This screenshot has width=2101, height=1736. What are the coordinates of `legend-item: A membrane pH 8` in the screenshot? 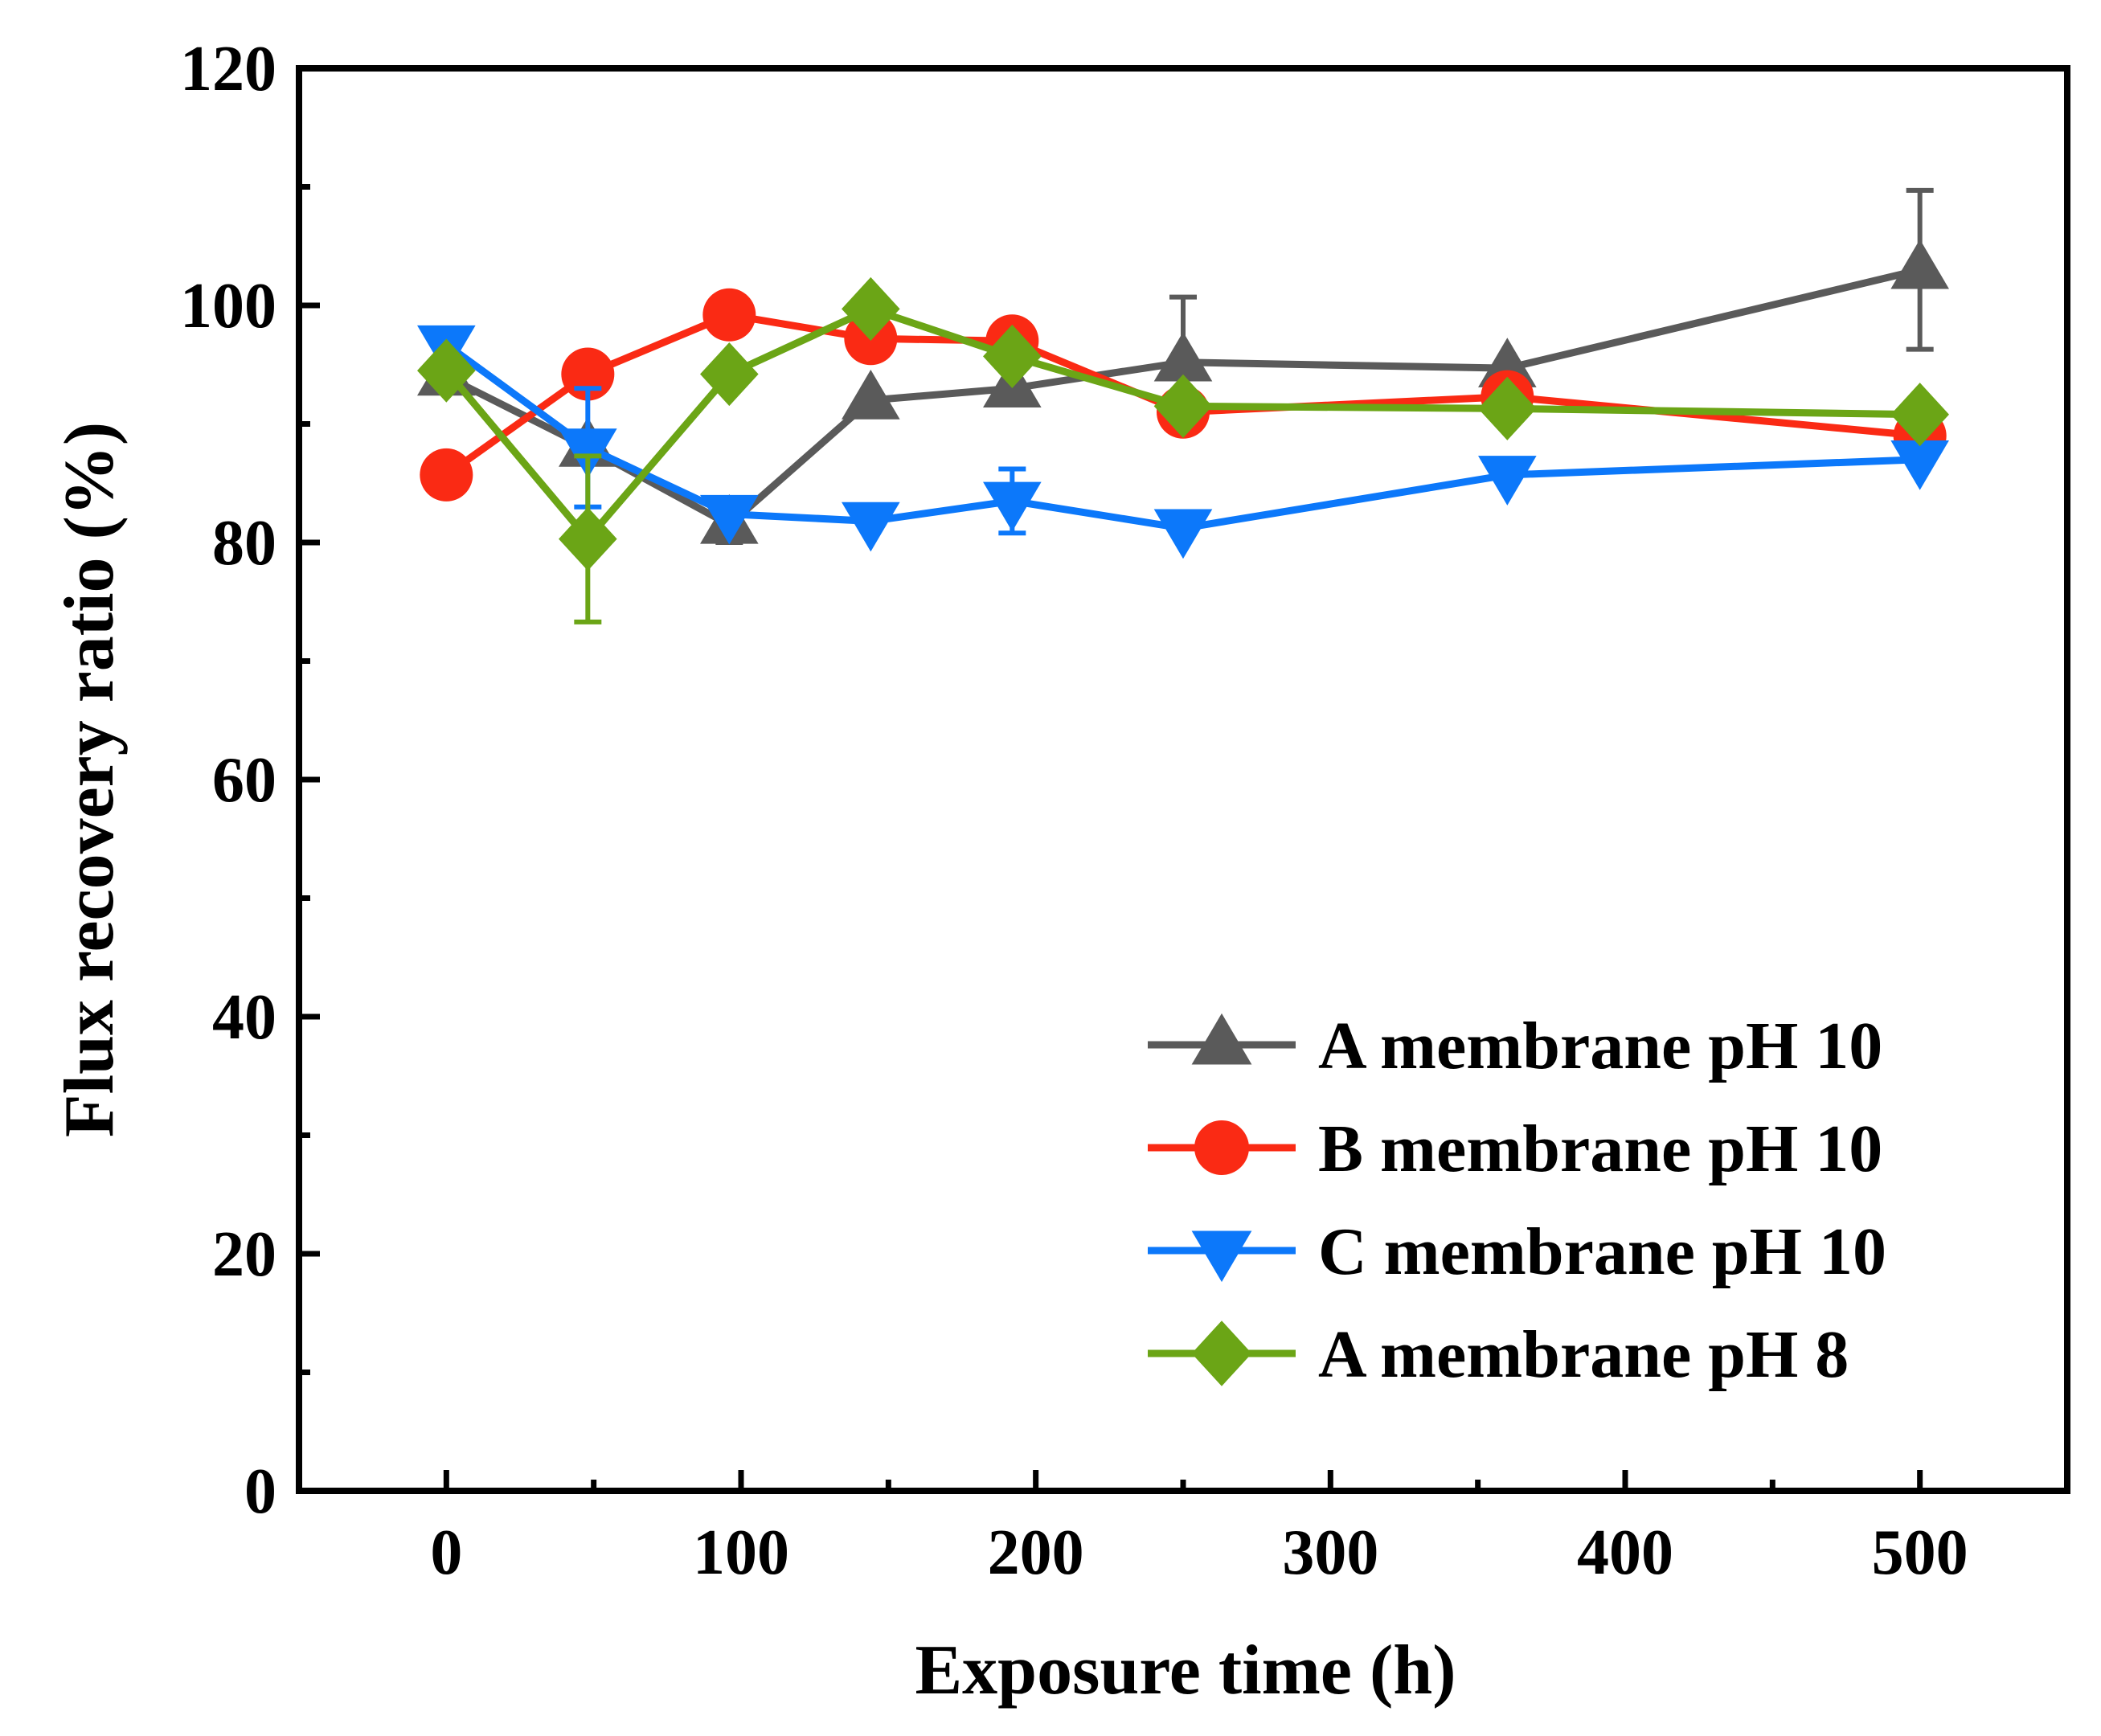 It's located at (1498, 1354).